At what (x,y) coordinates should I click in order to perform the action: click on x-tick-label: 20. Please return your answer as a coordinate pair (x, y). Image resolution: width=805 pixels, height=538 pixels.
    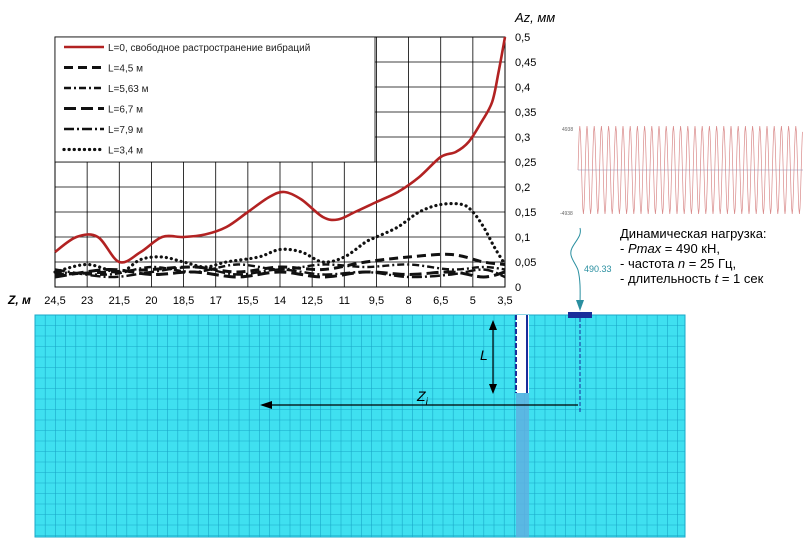
    Looking at the image, I should click on (151, 301).